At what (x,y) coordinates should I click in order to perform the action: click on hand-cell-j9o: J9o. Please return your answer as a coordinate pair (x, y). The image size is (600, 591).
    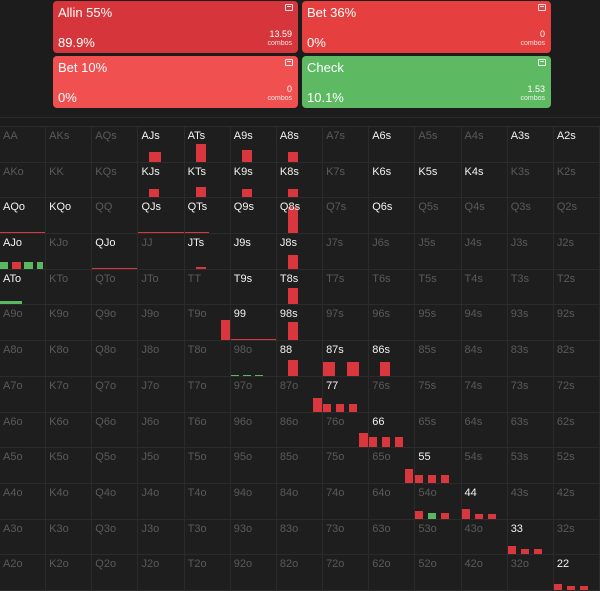
    Looking at the image, I should click on (161, 323).